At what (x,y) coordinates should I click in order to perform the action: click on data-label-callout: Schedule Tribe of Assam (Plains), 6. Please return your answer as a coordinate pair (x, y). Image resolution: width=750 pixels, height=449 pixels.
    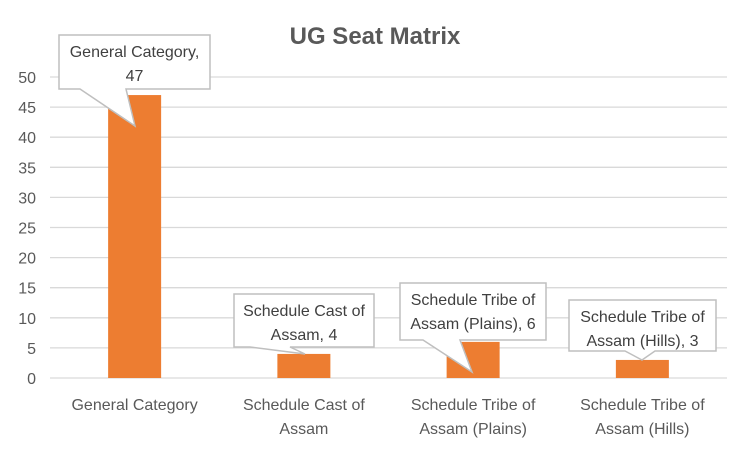
    Looking at the image, I should click on (473, 328).